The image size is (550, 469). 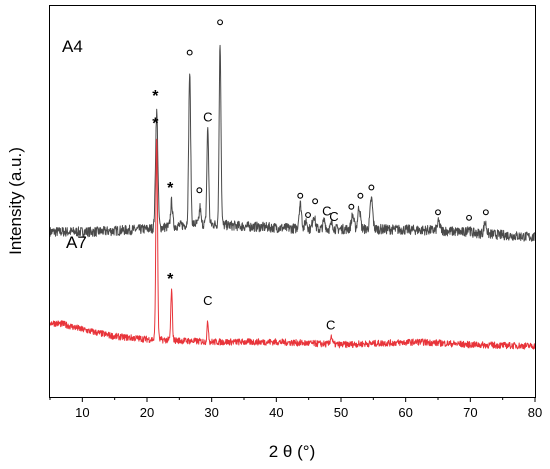 I want to click on x-tick-label: 50, so click(x=341, y=412).